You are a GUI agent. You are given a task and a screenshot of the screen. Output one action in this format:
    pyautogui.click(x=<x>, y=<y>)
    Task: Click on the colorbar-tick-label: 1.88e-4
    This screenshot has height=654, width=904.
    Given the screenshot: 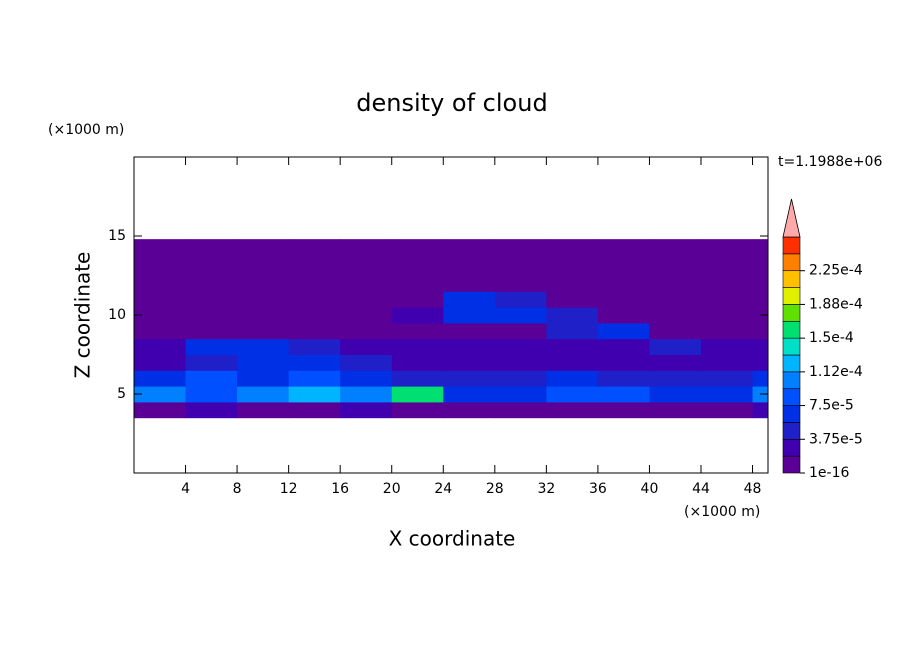 What is the action you would take?
    pyautogui.click(x=836, y=304)
    